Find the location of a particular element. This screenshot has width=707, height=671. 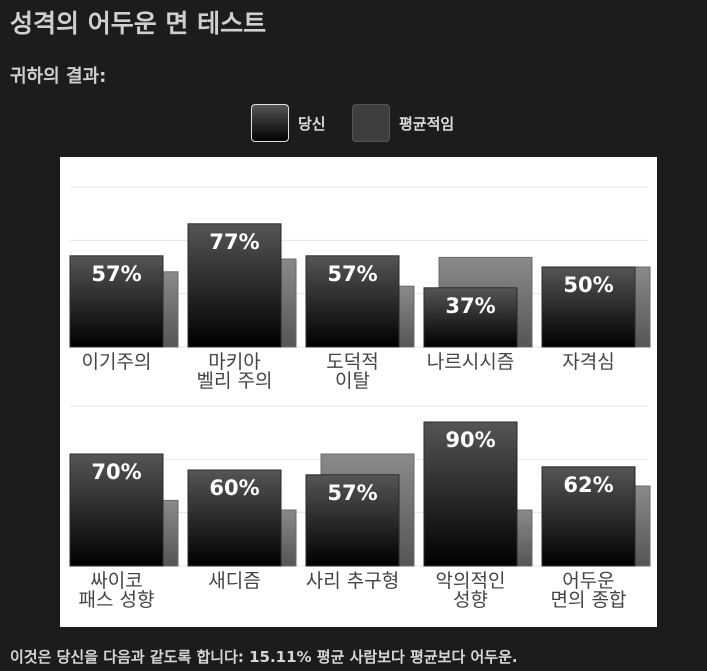

category-label: 성향 is located at coordinates (470, 600).